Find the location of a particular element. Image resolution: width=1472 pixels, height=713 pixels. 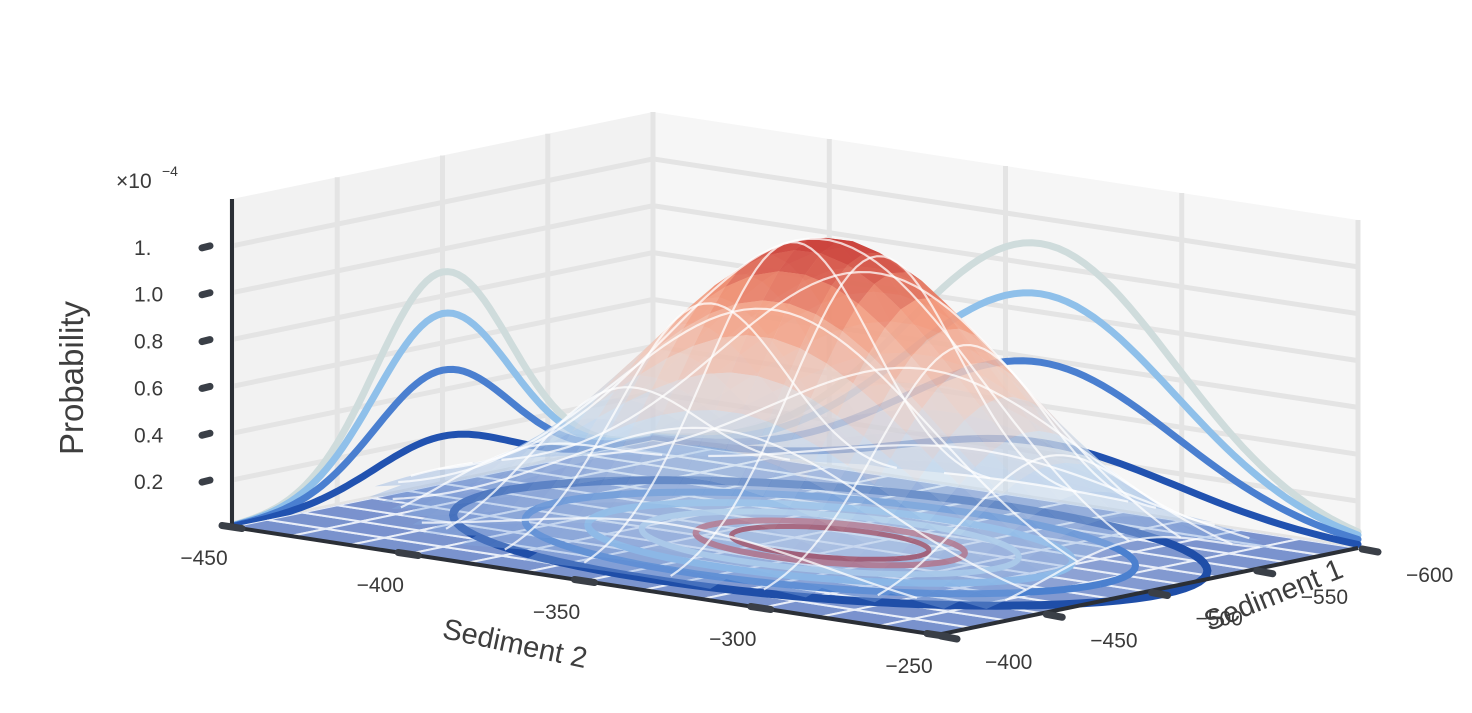

y-tick-label: −600 is located at coordinates (1429, 575).